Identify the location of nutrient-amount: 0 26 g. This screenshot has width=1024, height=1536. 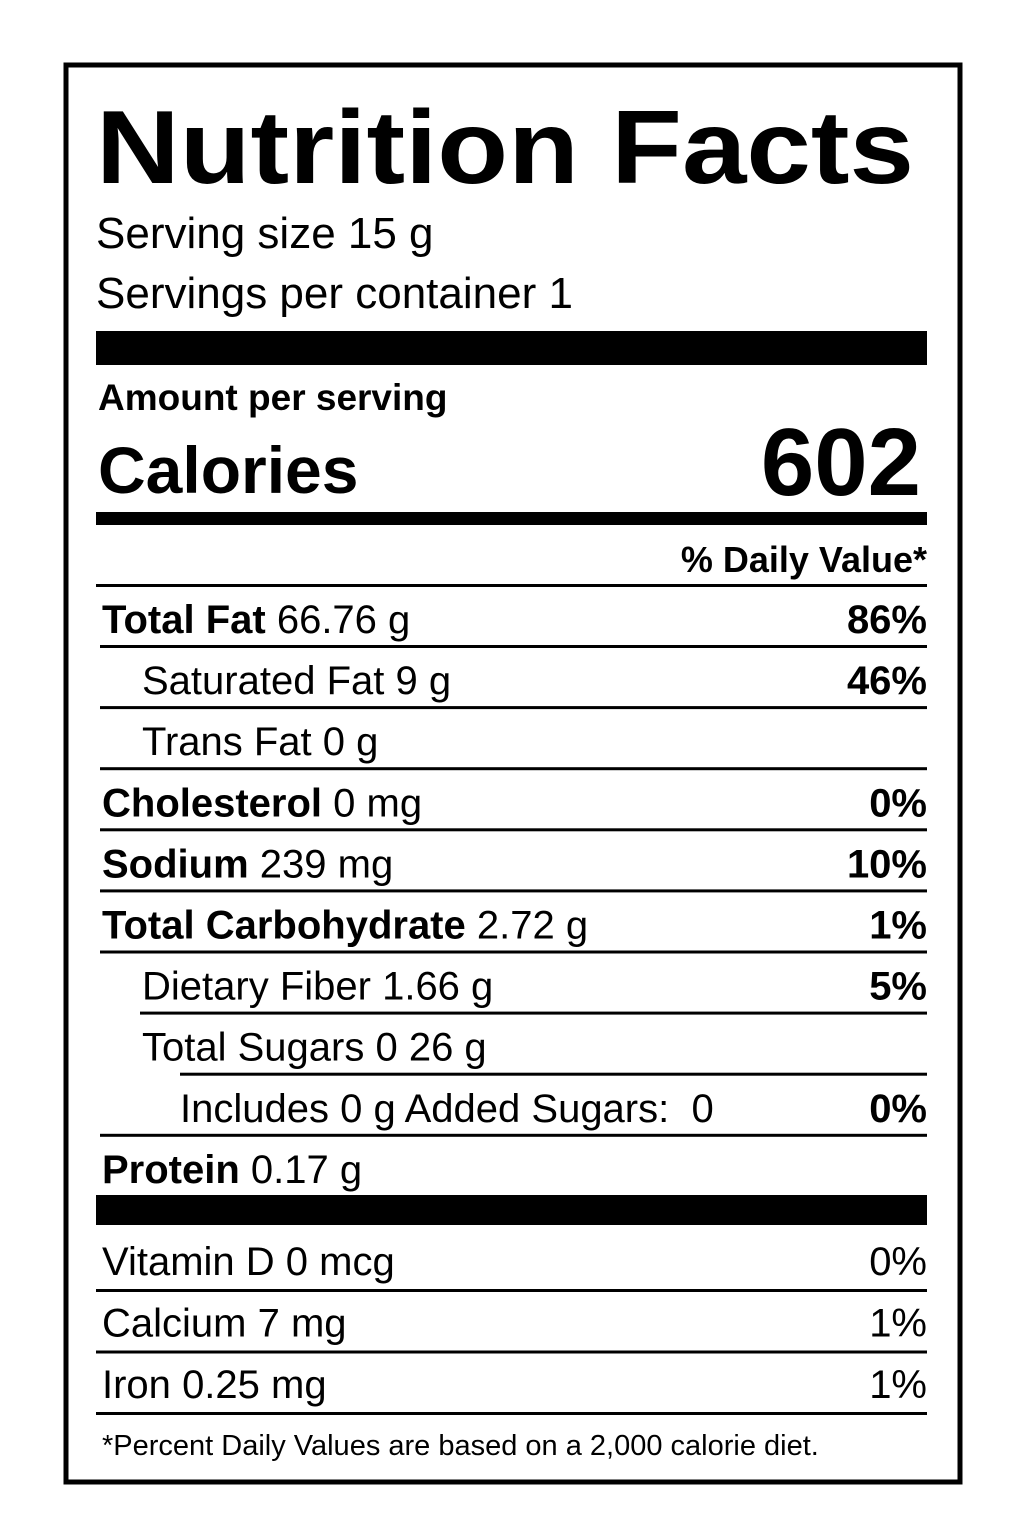
(430, 1048).